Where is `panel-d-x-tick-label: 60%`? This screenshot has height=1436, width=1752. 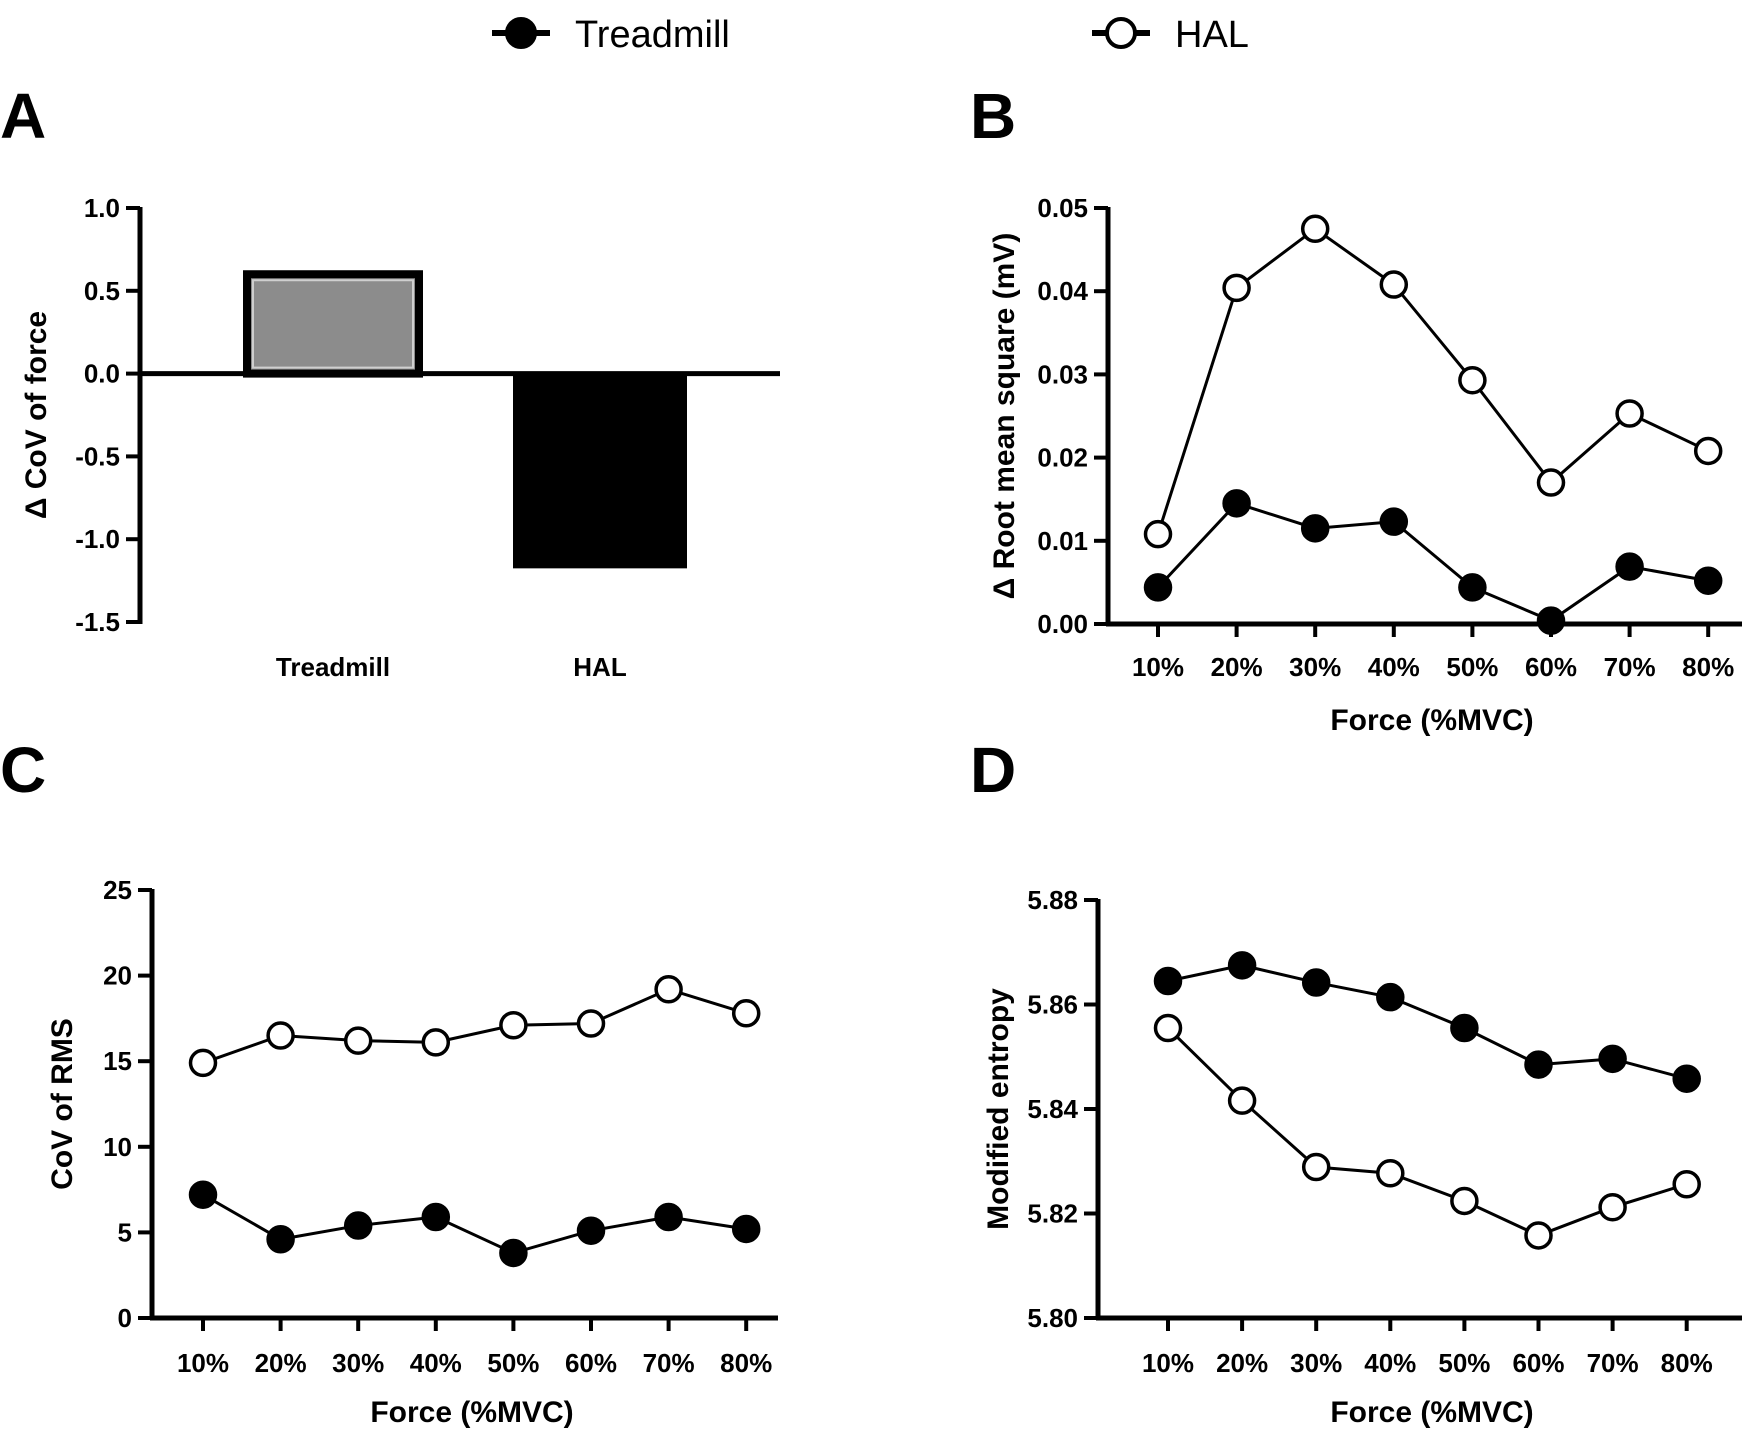
panel-d-x-tick-label: 60% is located at coordinates (1538, 1363).